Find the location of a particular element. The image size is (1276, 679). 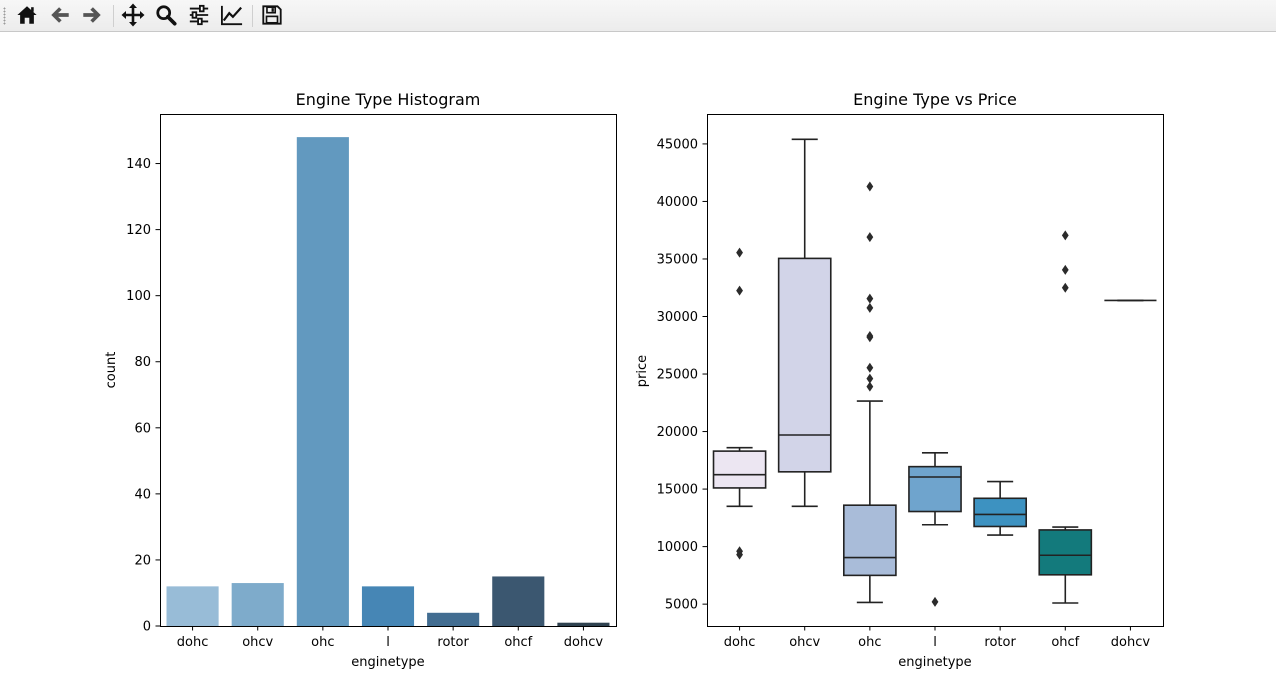

histogram-x-label: enginetype is located at coordinates (387, 662).